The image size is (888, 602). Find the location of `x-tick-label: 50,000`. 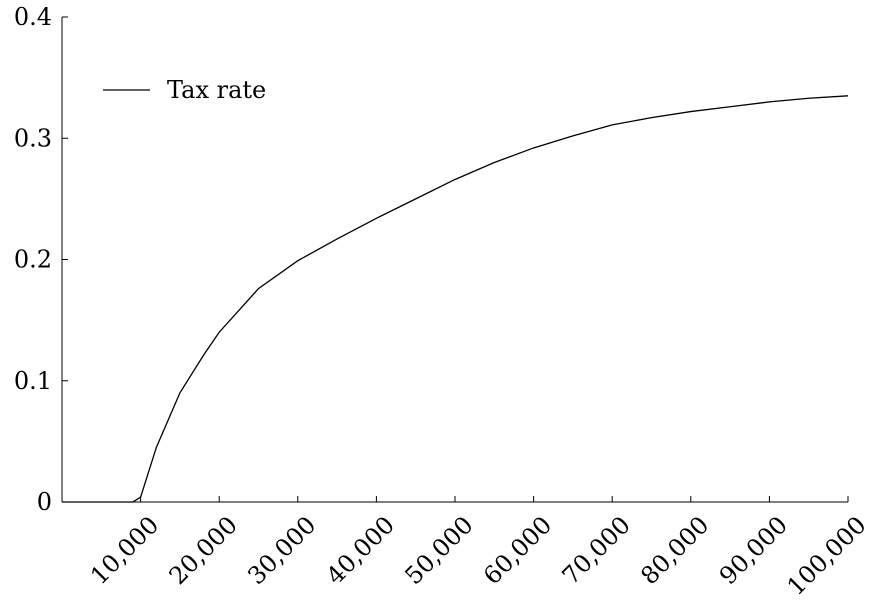

x-tick-label: 50,000 is located at coordinates (438, 550).